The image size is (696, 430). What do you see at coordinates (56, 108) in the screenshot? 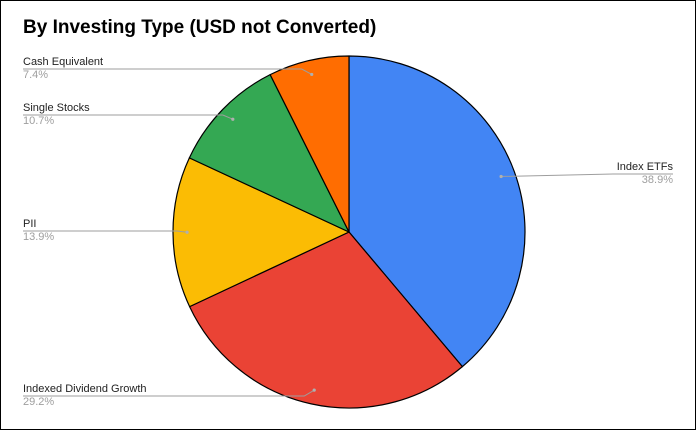
I see `slice-label: Single Stocks` at bounding box center [56, 108].